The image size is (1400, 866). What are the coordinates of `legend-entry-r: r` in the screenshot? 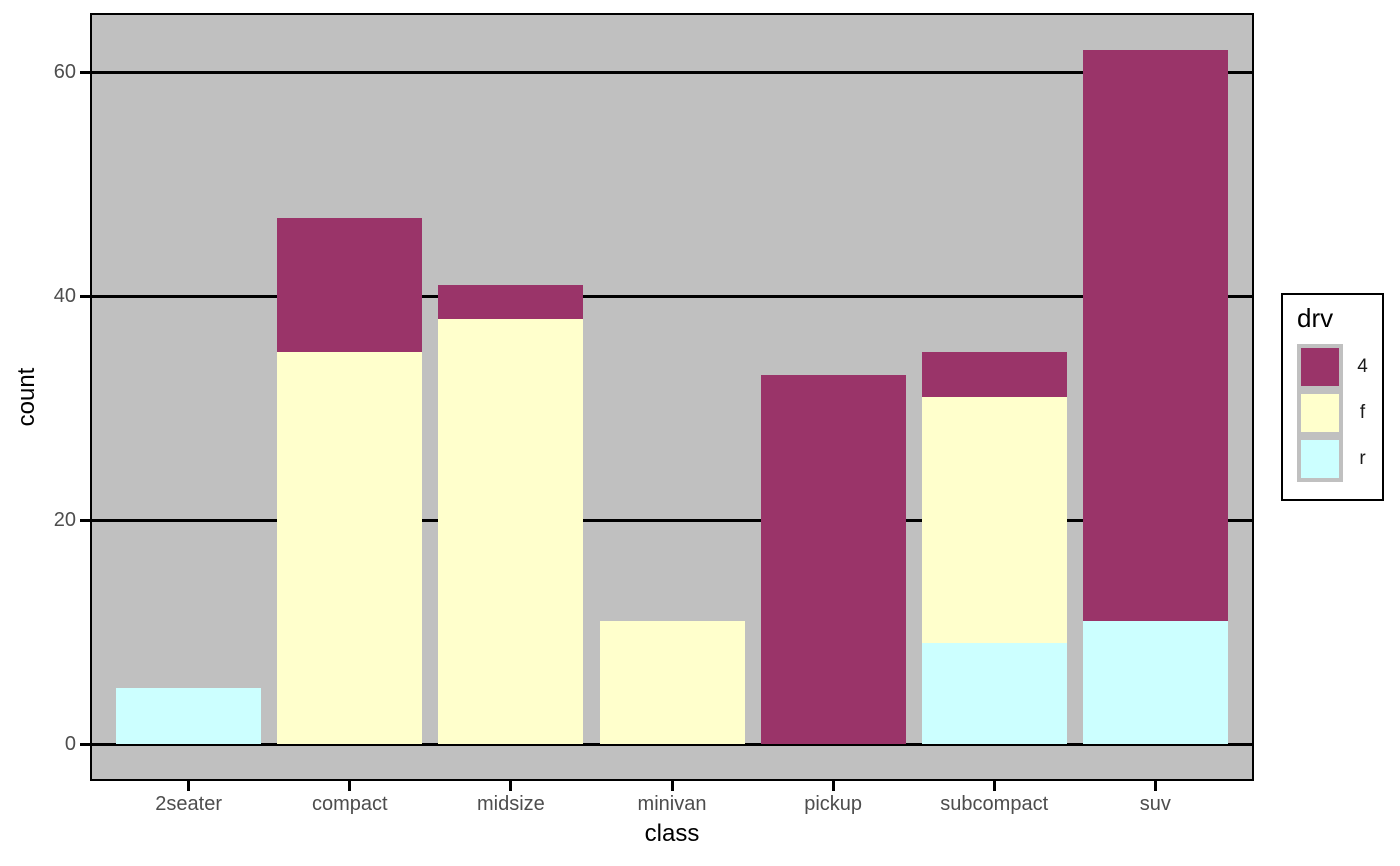 It's located at (1332, 459).